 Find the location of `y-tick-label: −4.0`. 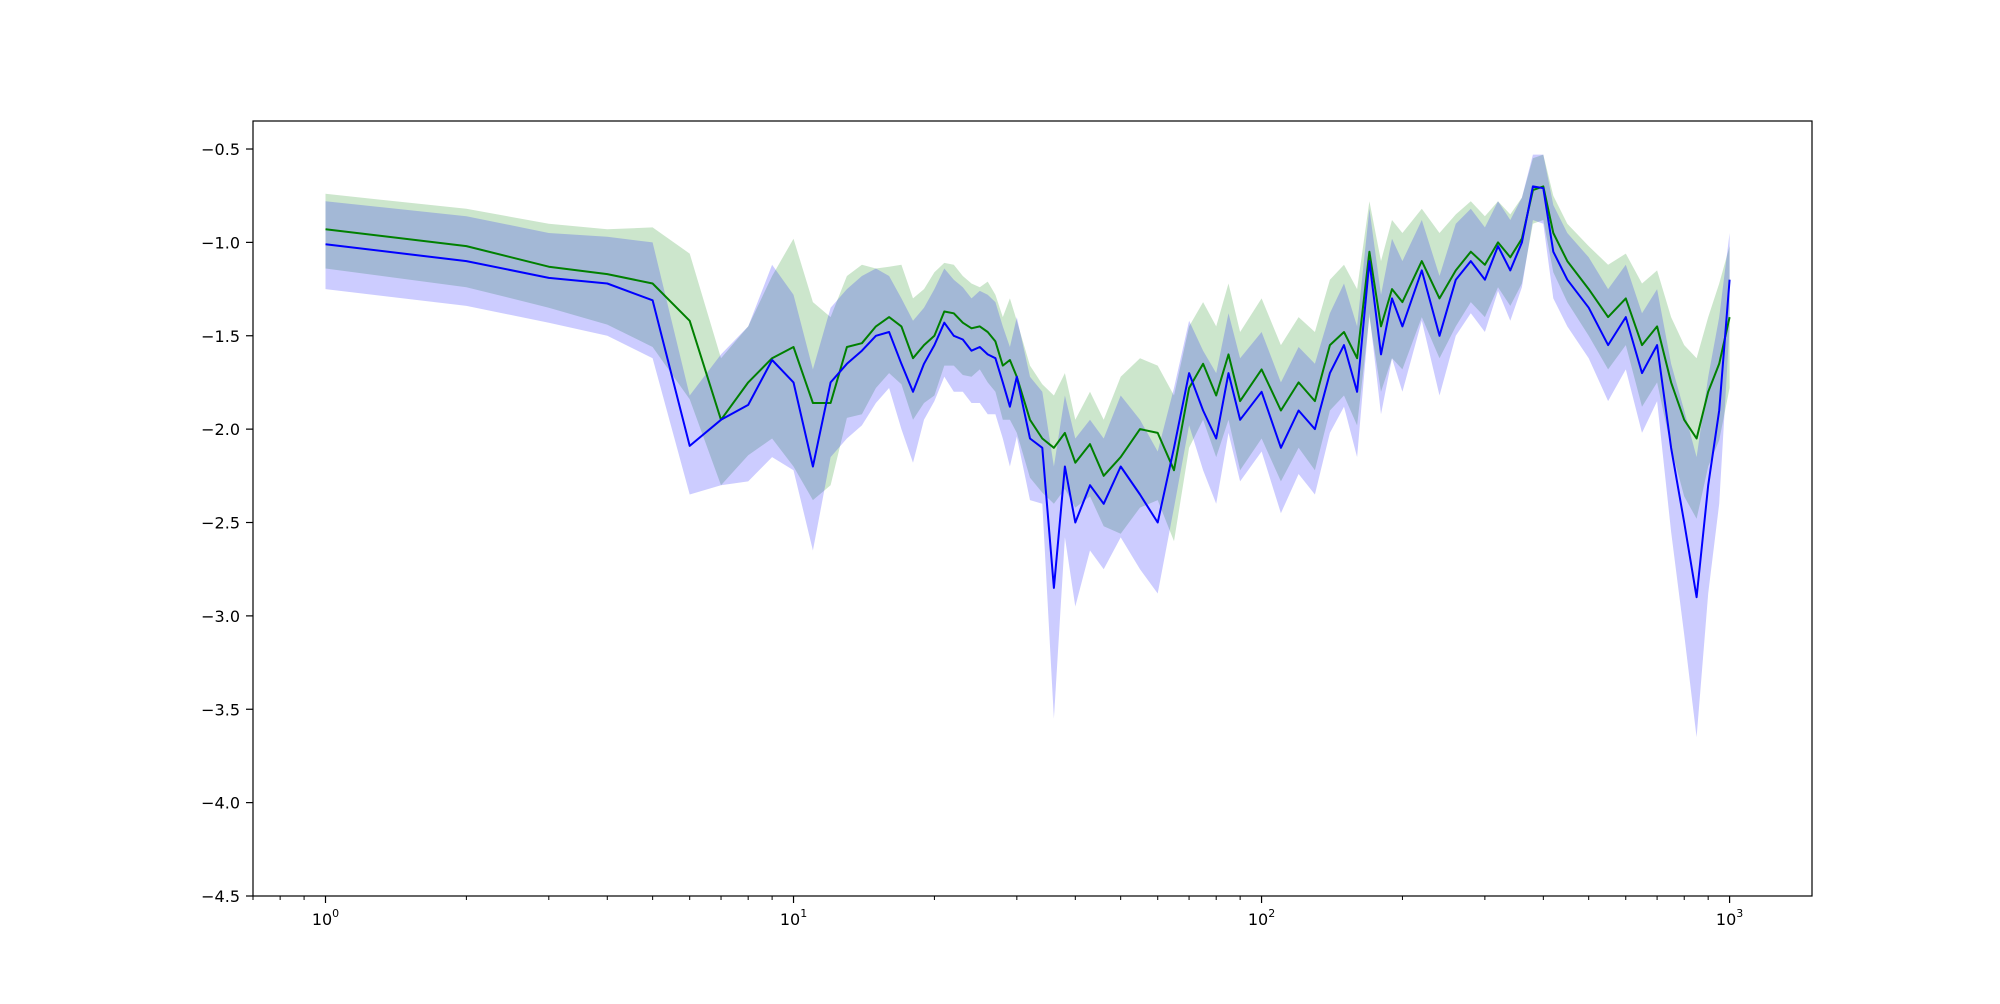

y-tick-label: −4.0 is located at coordinates (220, 803).